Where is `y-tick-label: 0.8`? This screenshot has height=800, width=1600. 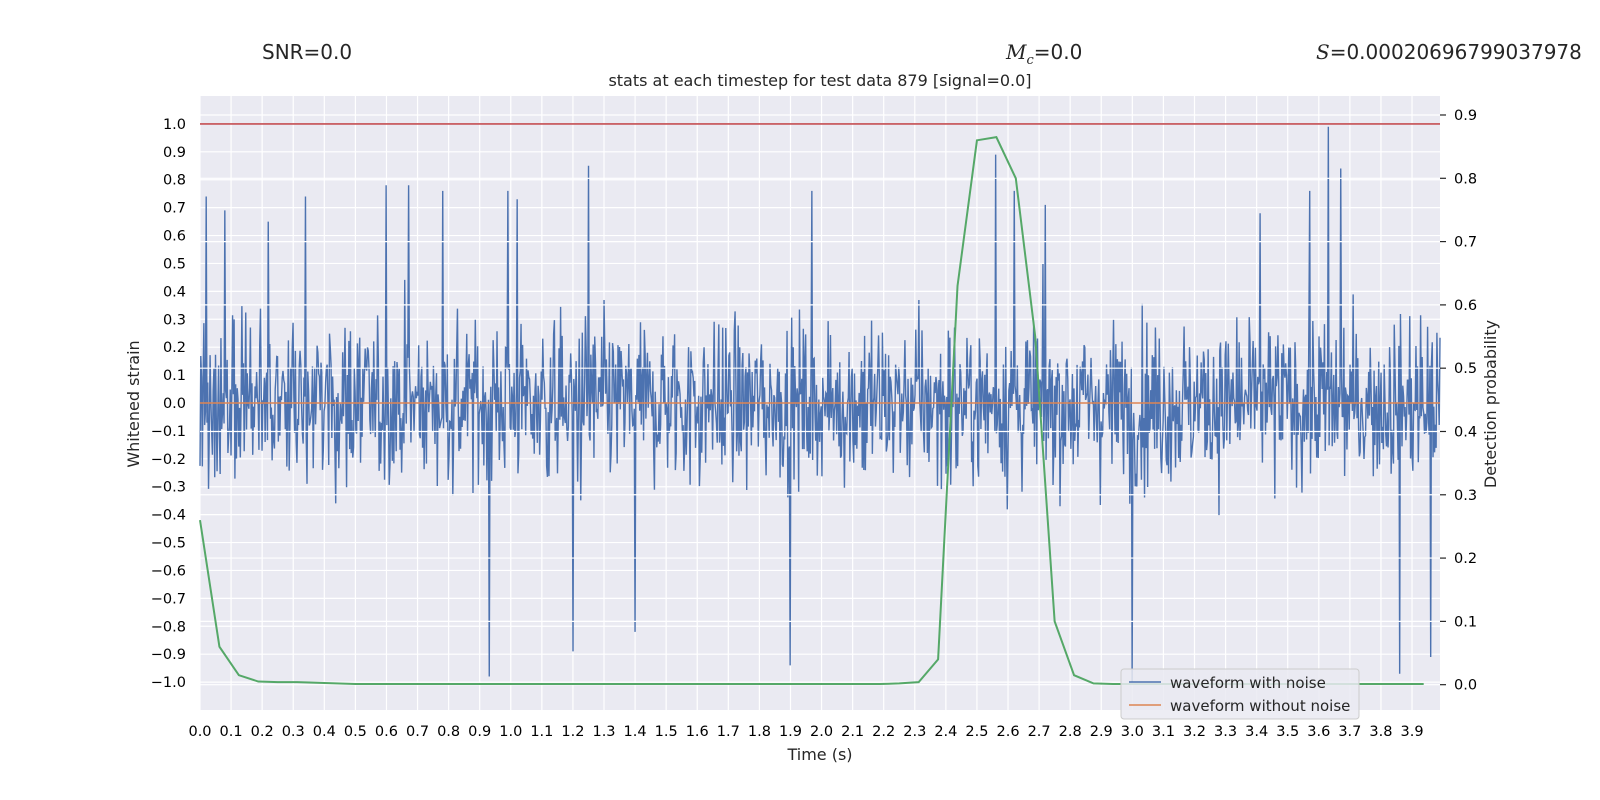 y-tick-label: 0.8 is located at coordinates (174, 181).